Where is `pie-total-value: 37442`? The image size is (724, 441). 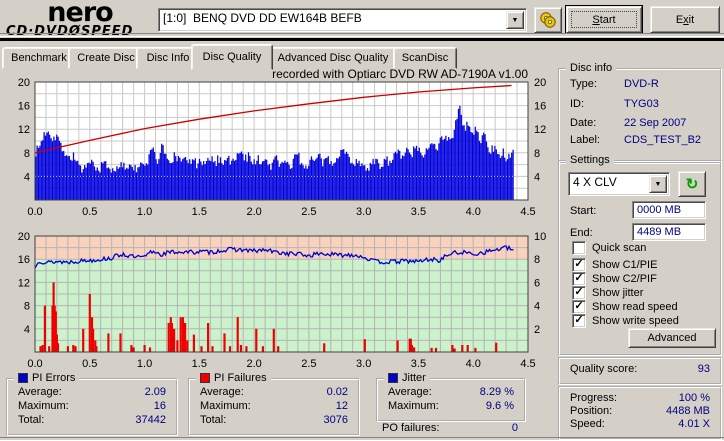
pie-total-value: 37442 is located at coordinates (150, 420).